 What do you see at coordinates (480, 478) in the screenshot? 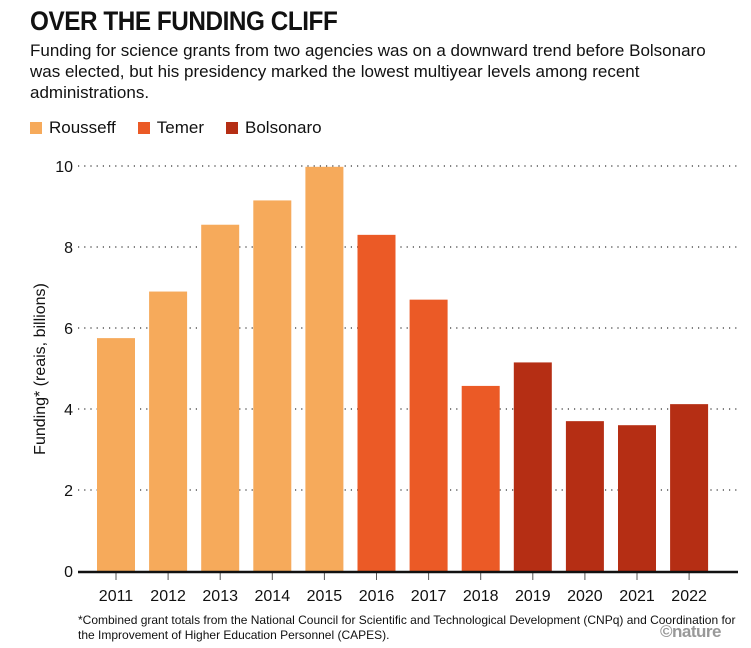
I see `bar-2018` at bounding box center [480, 478].